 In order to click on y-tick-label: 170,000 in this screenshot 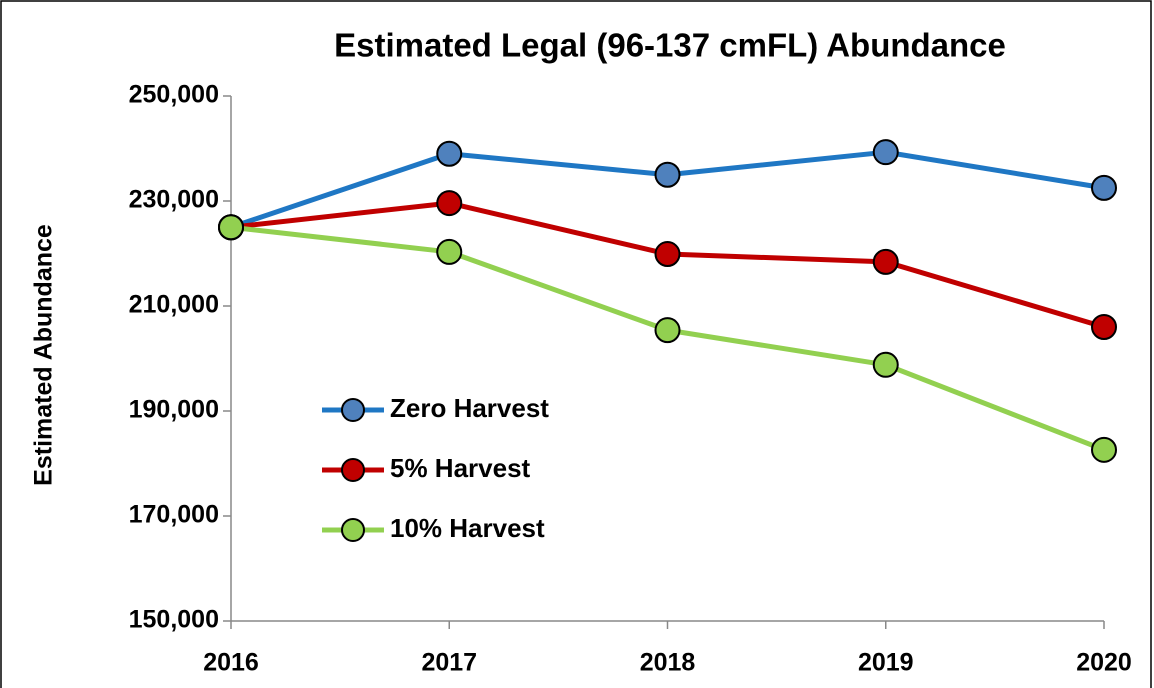, I will do `click(174, 515)`.